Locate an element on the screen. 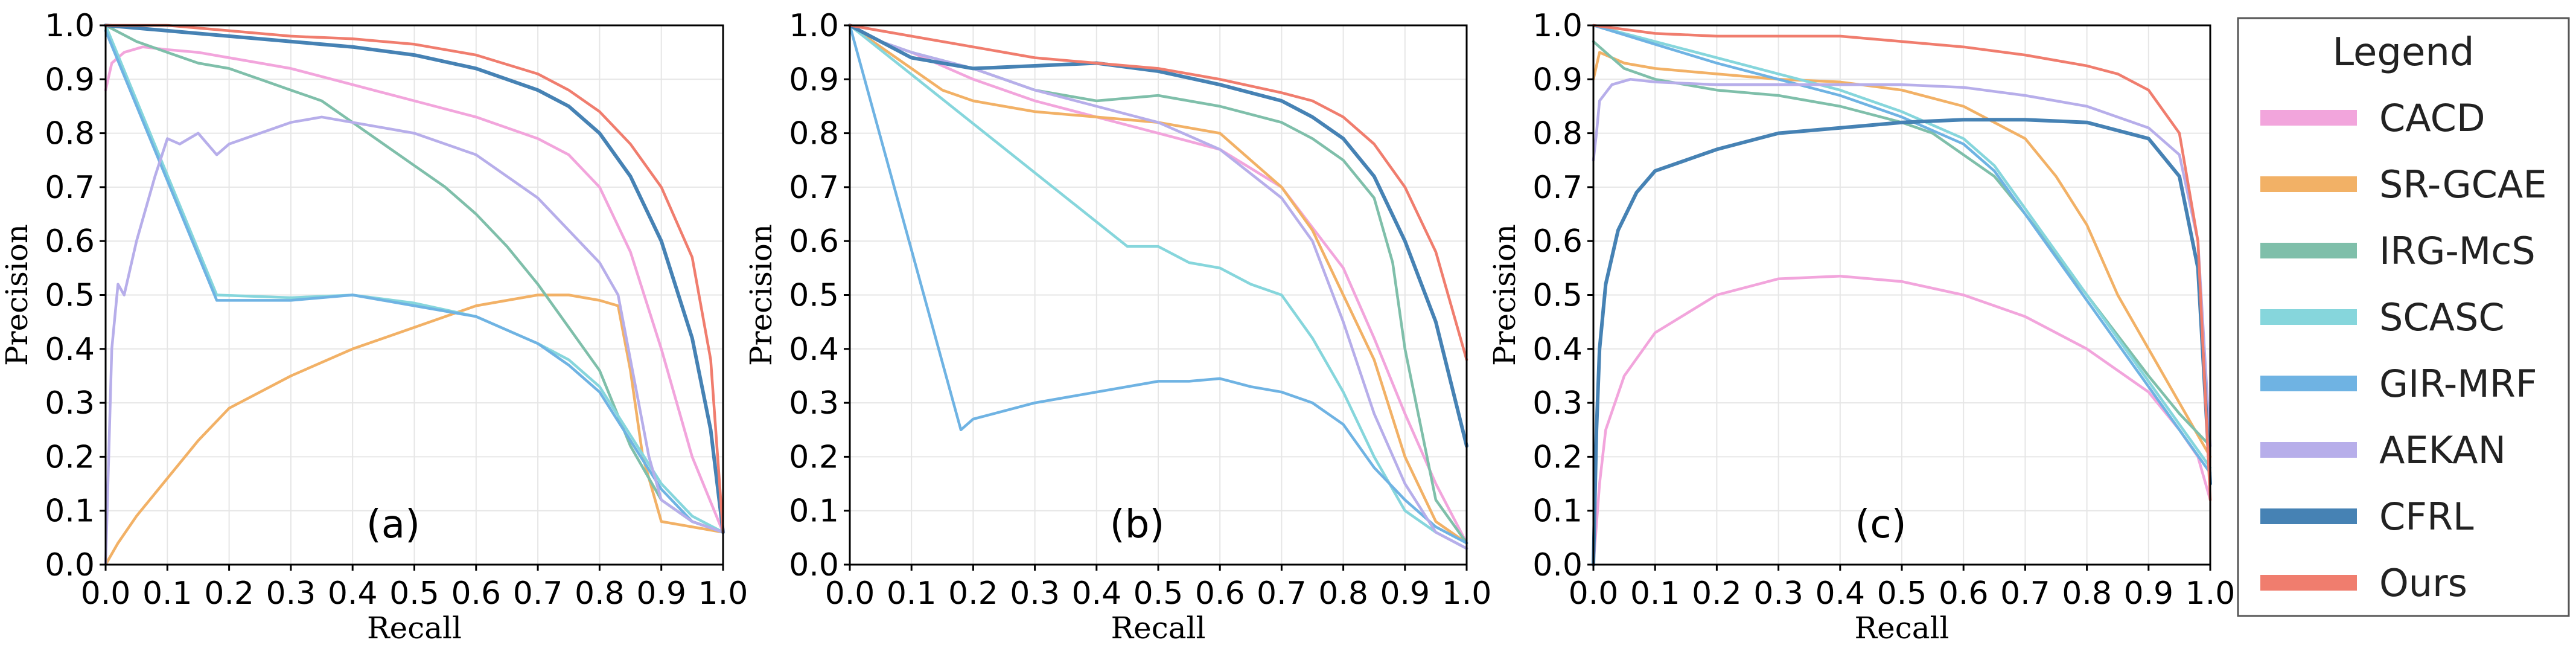 The image size is (2576, 654). series-line-irg-mcs is located at coordinates (1902, 243).